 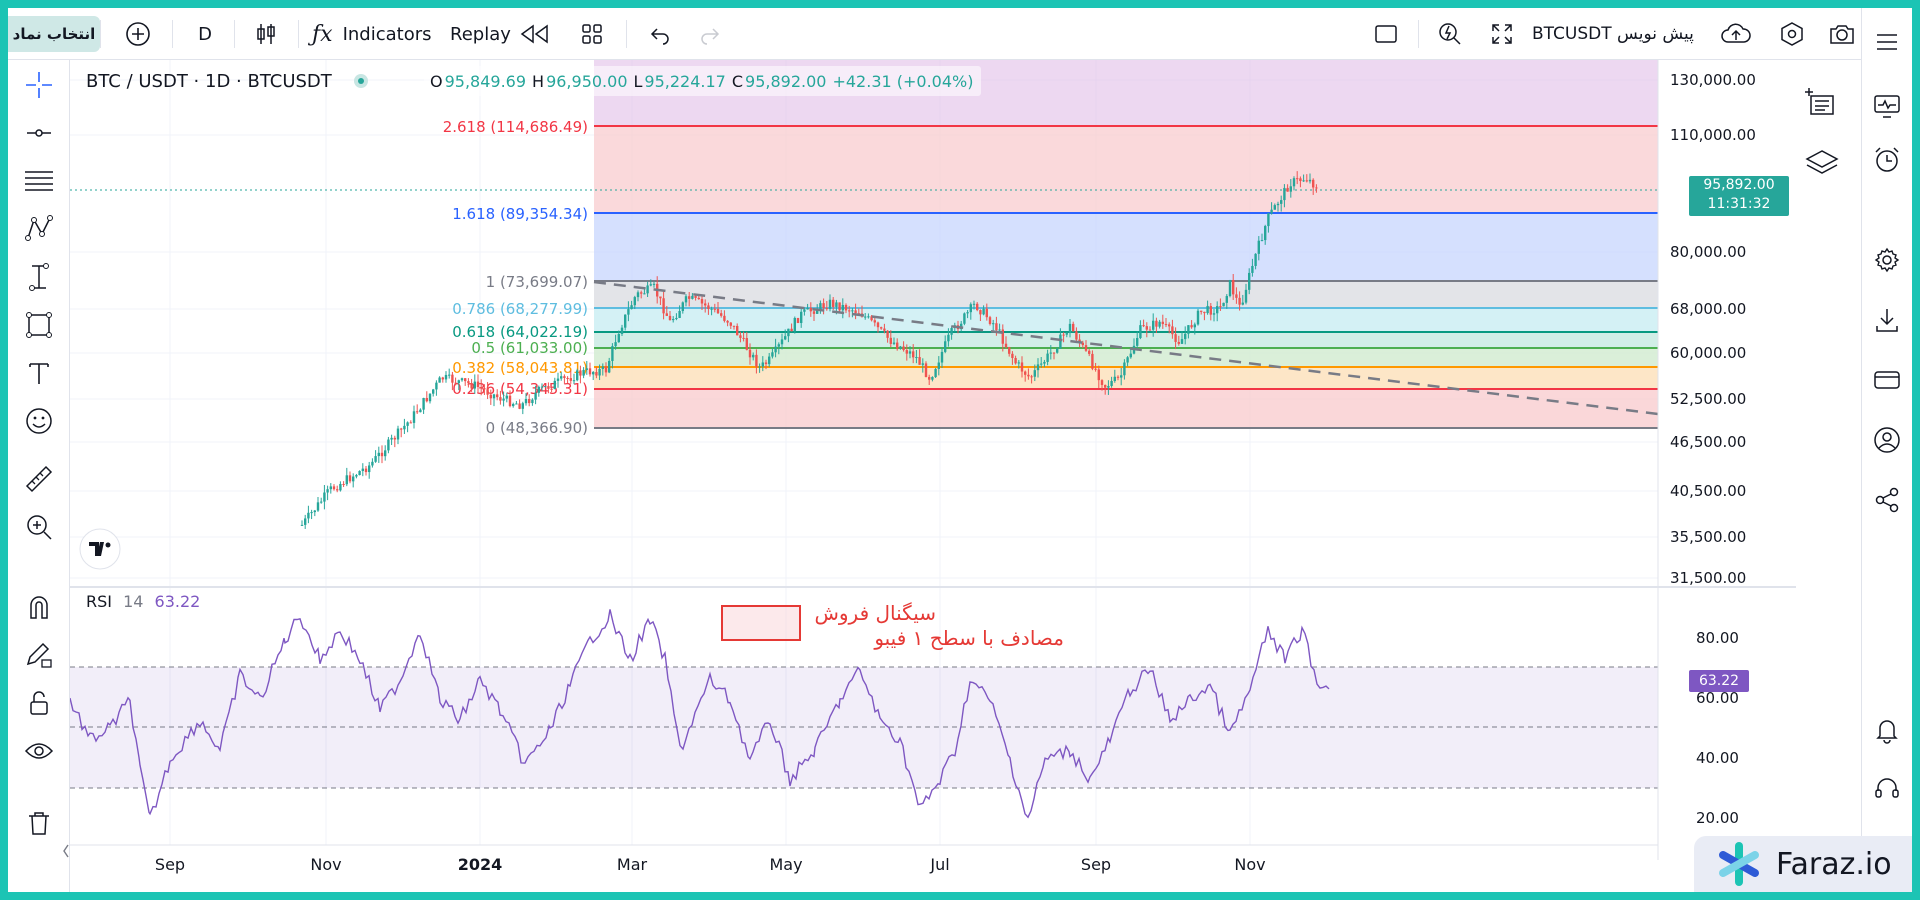 What do you see at coordinates (205, 34) in the screenshot?
I see `interval-button: D` at bounding box center [205, 34].